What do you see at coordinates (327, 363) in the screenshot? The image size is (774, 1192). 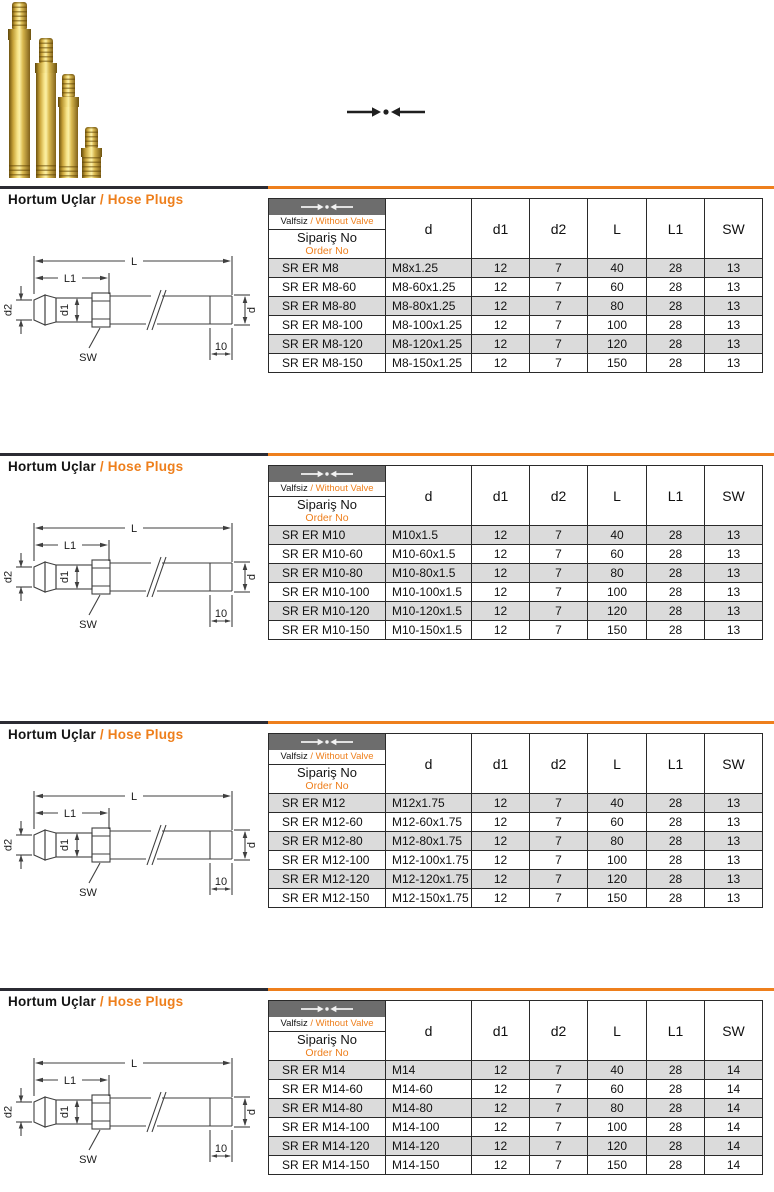 I see `cell-order-no: SR ER M8-150` at bounding box center [327, 363].